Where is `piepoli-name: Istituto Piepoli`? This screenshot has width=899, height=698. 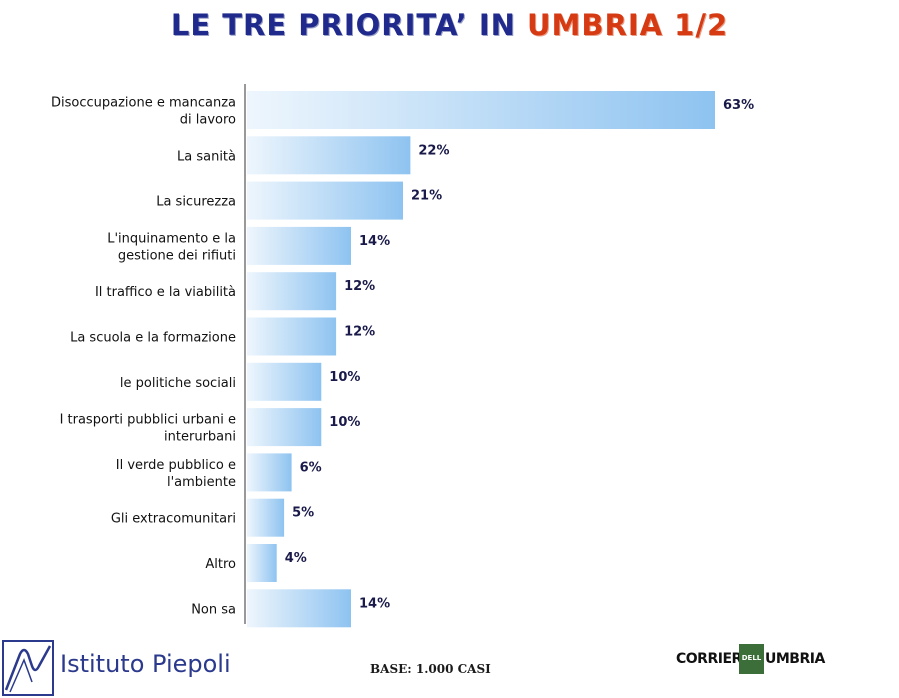 piepoli-name: Istituto Piepoli is located at coordinates (145, 664).